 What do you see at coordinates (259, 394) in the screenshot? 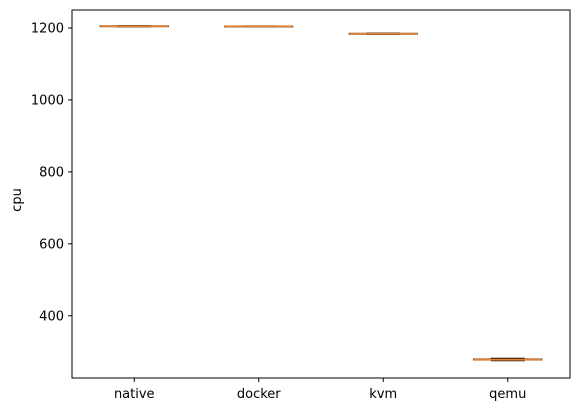
I see `x-tick-label-docker: docker` at bounding box center [259, 394].